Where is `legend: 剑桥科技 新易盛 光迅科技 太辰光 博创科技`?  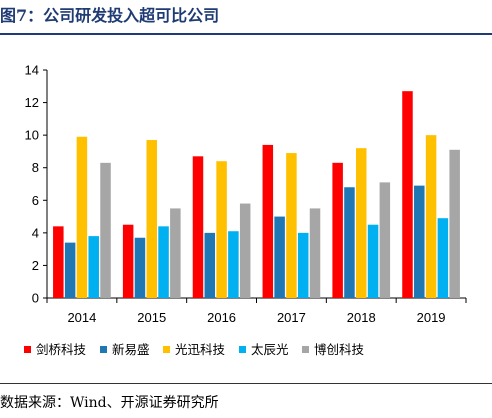
legend: 剑桥科技 新易盛 光迅科技 太辰光 博创科技 is located at coordinates (194, 349).